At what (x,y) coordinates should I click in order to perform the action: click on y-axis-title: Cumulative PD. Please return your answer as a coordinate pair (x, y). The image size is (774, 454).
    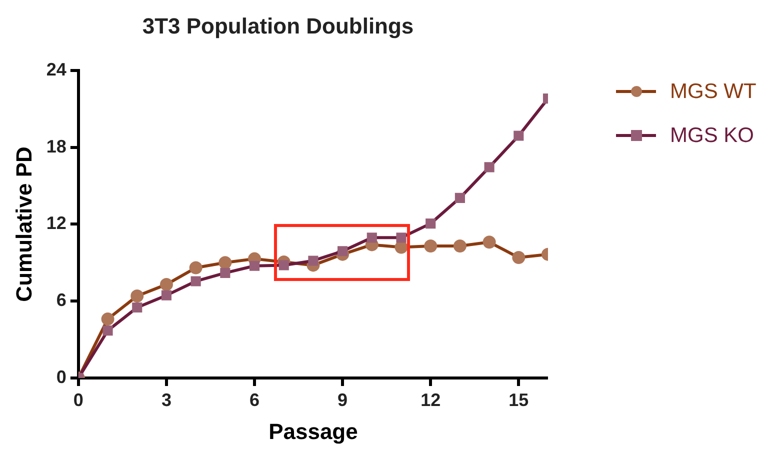
    Looking at the image, I should click on (23, 224).